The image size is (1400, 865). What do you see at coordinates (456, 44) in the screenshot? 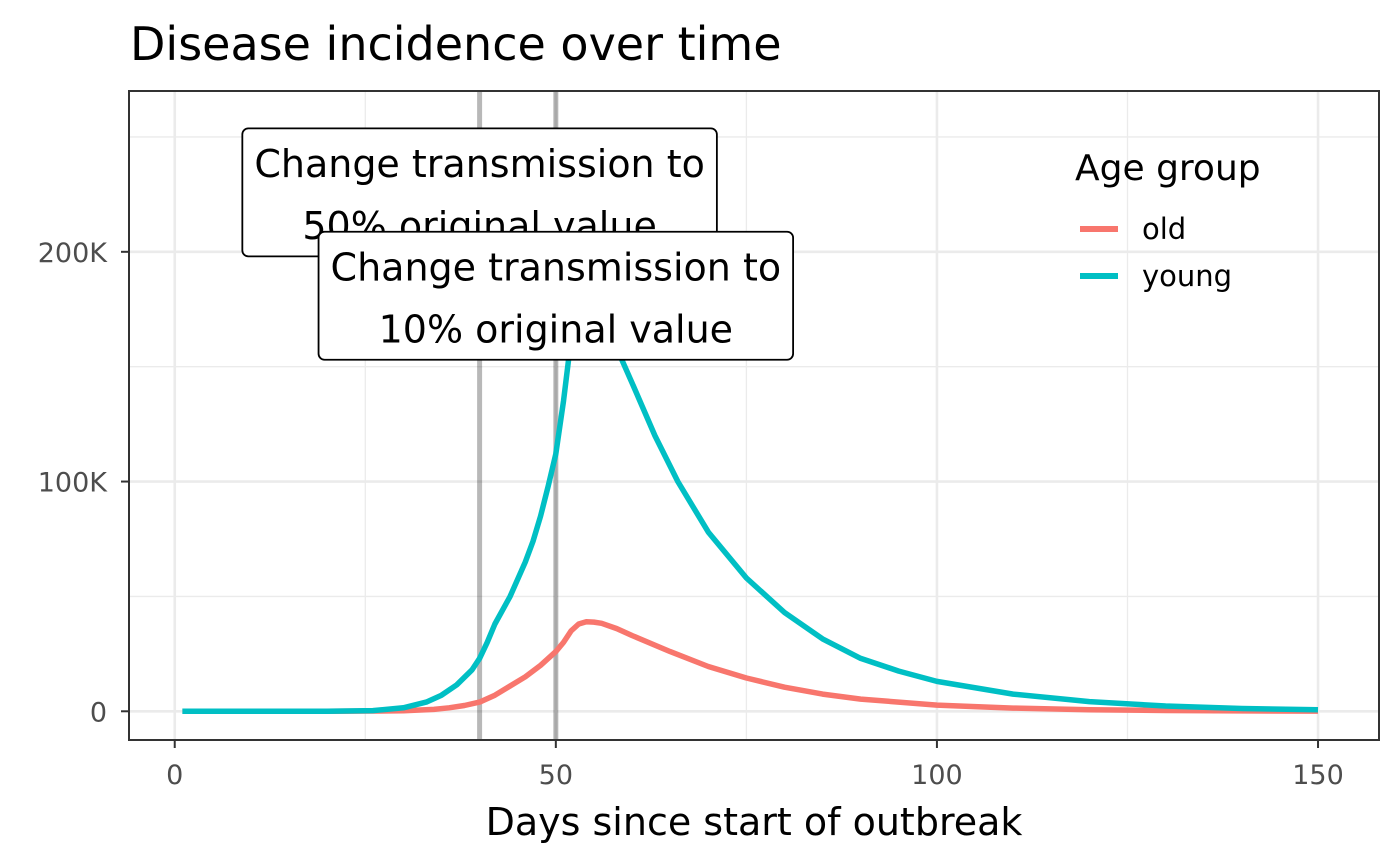
I see `chart-title: Disease incidence over time` at bounding box center [456, 44].